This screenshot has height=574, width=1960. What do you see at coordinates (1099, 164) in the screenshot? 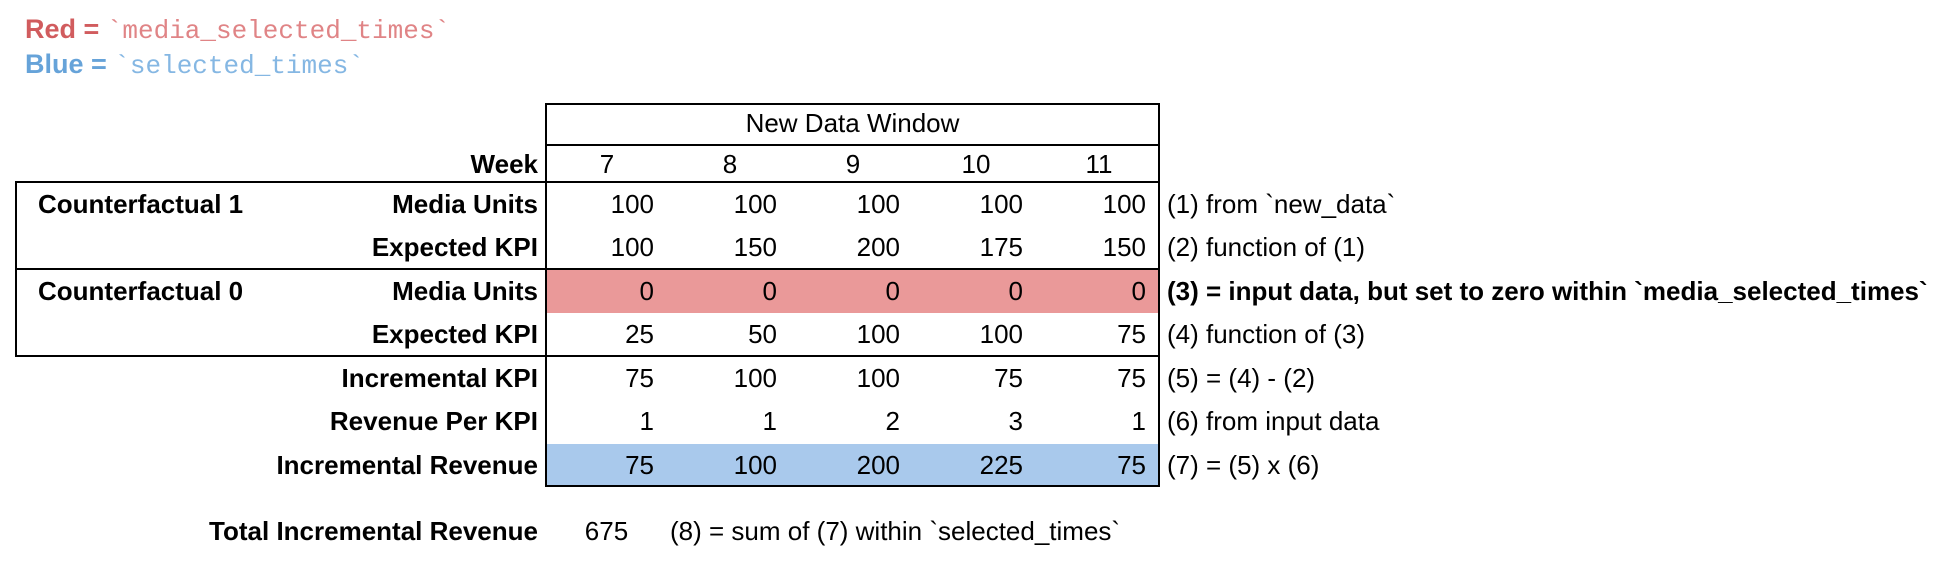
I see `week-column-header: 11` at bounding box center [1099, 164].